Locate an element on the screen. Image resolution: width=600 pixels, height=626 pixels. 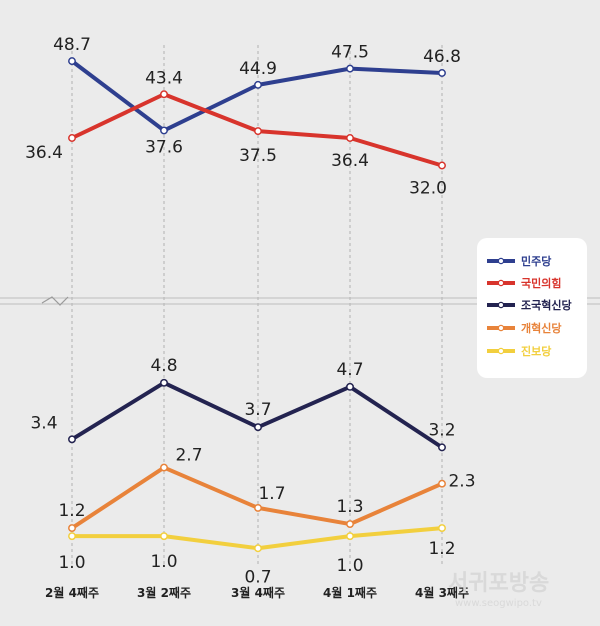
legend-label: 민주당 is located at coordinates (536, 261).